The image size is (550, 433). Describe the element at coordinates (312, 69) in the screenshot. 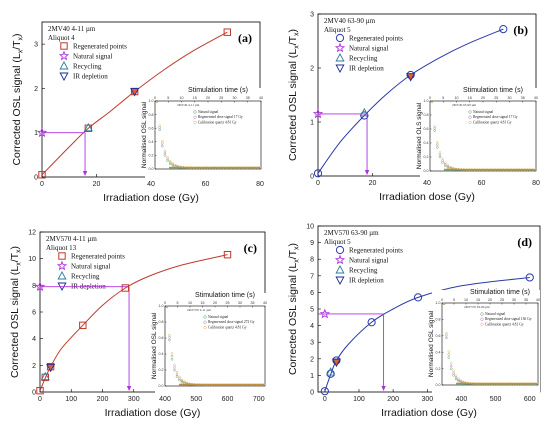

I see `y-tick-label: 2` at that location.